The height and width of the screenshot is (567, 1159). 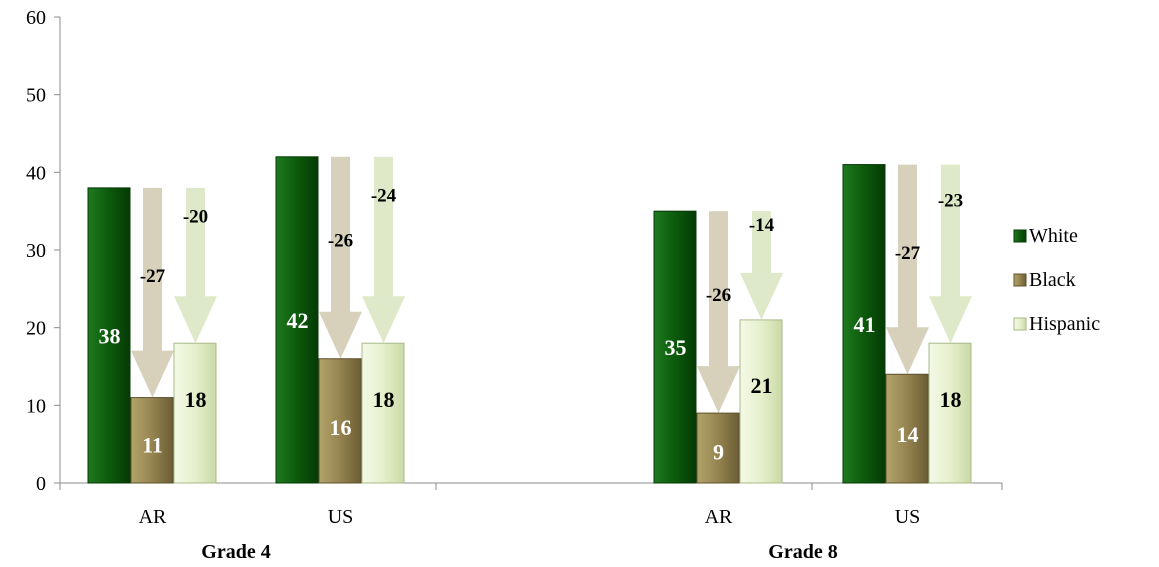 I want to click on data-label: 21, so click(x=762, y=385).